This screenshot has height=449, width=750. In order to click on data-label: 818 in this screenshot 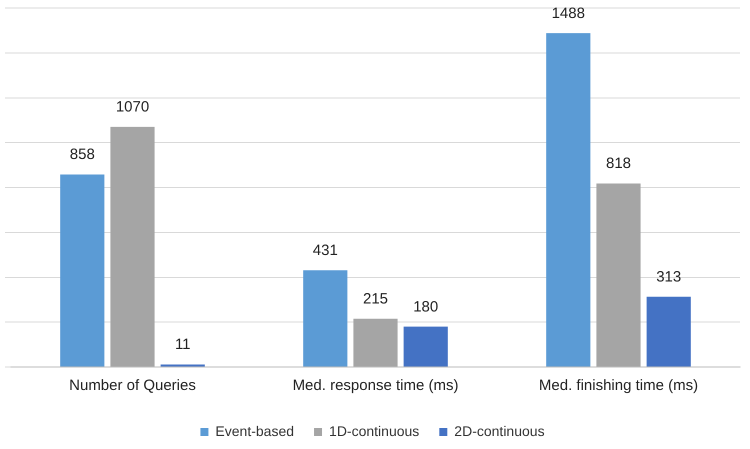, I will do `click(619, 163)`.